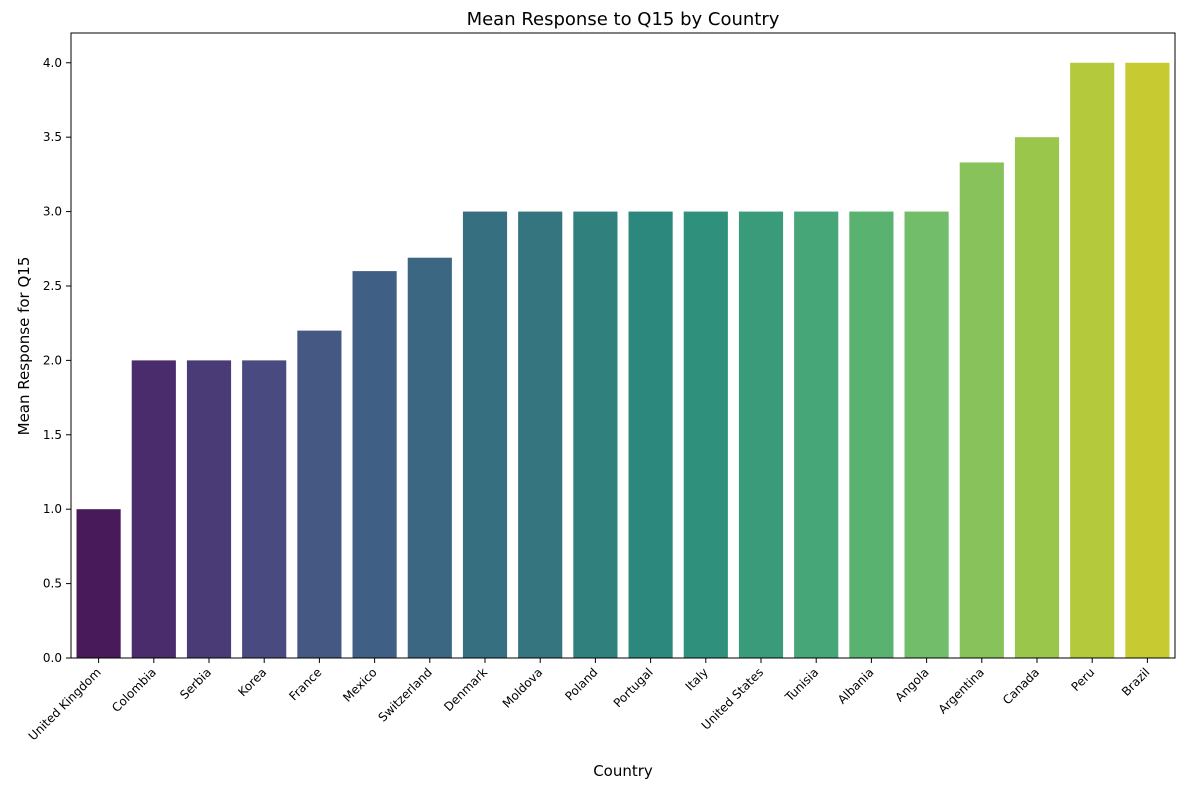 The height and width of the screenshot is (790, 1185). I want to click on chart-title: Mean Response to Q15 by Country, so click(623, 19).